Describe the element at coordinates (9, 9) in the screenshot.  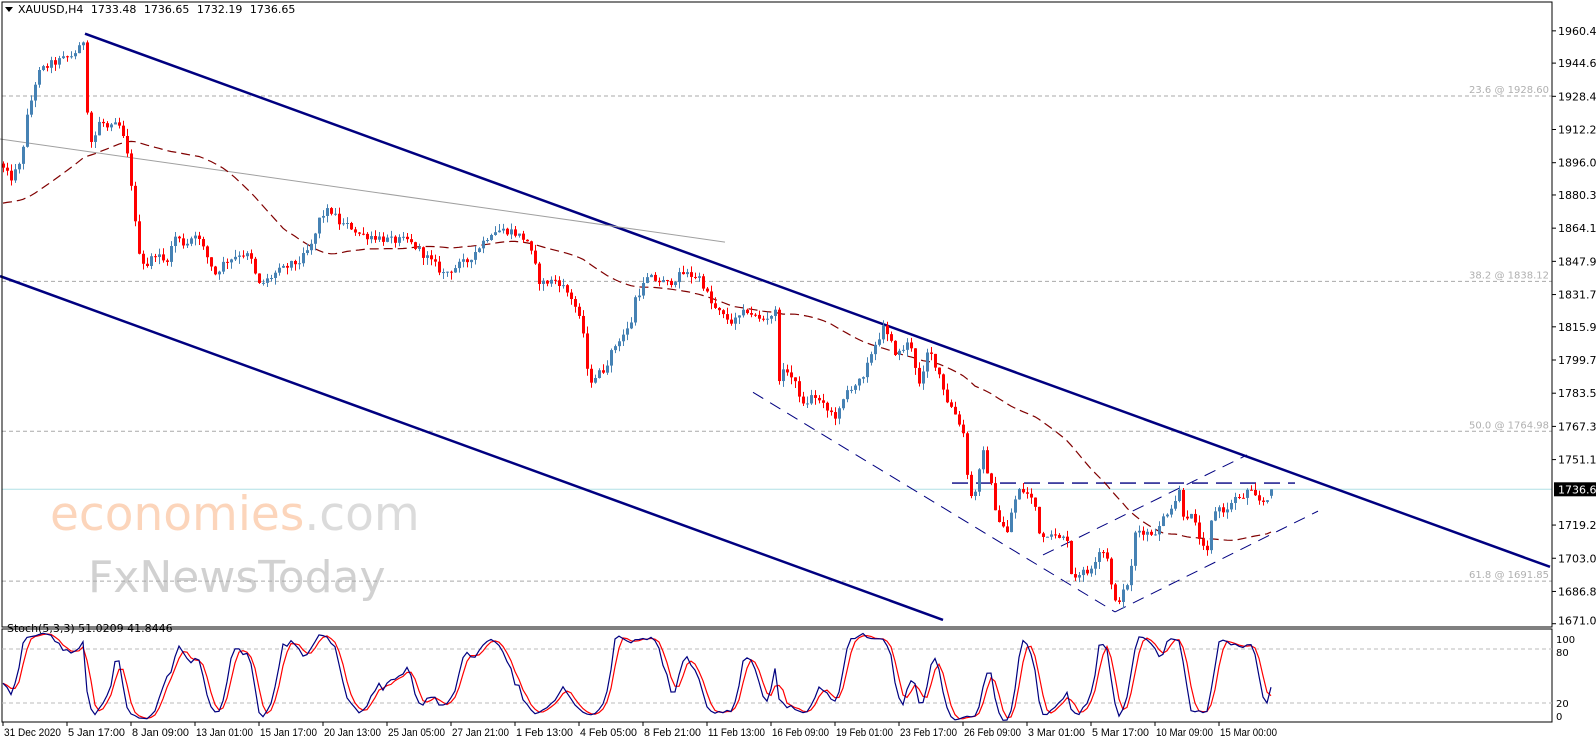
I see `symbol-menu-triangle-icon` at that location.